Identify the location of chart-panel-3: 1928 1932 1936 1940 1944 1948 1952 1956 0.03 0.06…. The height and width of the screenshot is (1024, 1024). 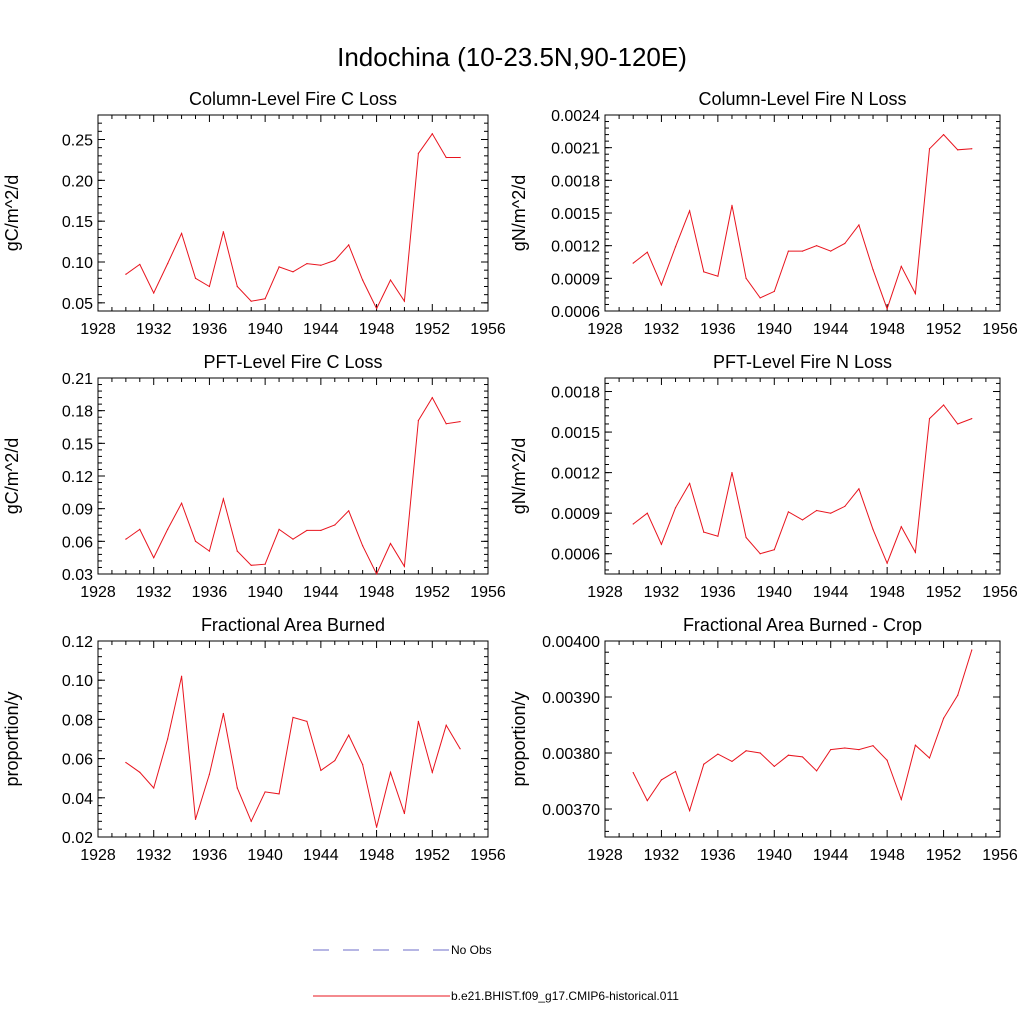
(254, 476).